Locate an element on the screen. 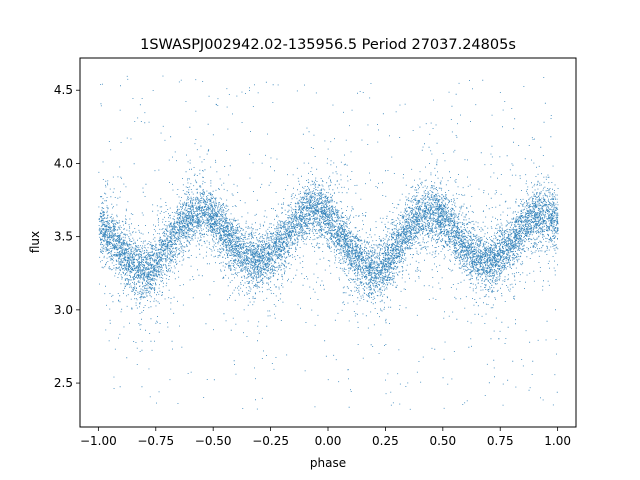 Image resolution: width=640 pixels, height=480 pixels. x-tick-label: 0.50 is located at coordinates (442, 441).